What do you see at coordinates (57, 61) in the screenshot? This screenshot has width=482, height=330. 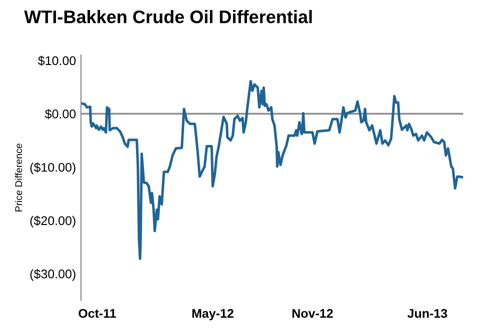 I see `y-tick-label: $10.00` at bounding box center [57, 61].